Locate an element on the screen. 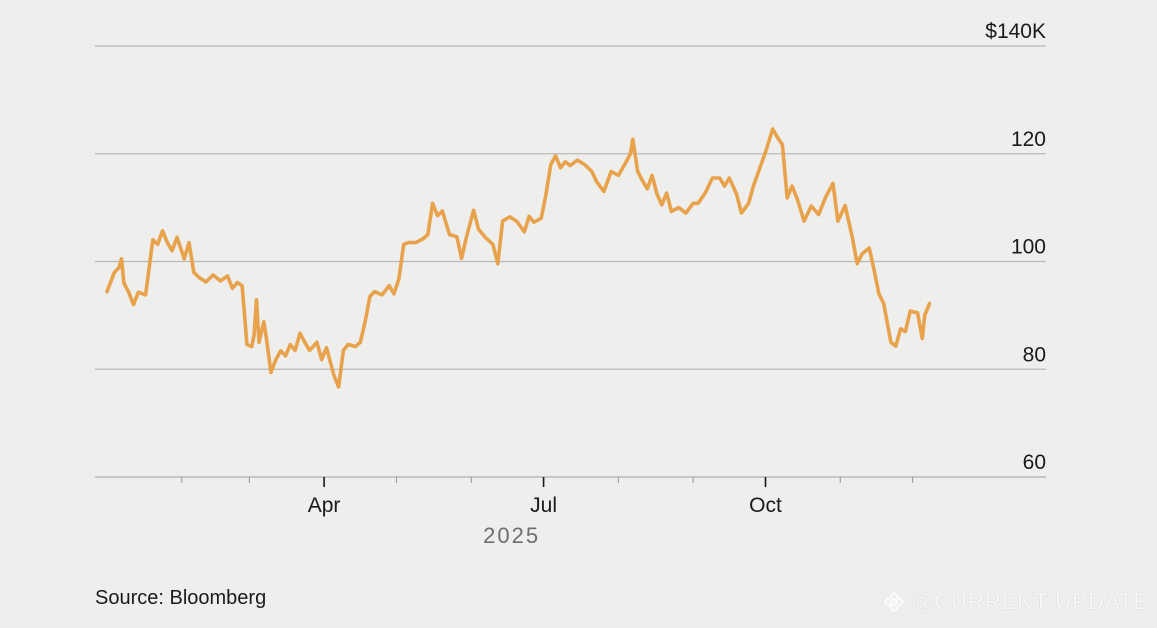  x-tick-label-oct: Oct is located at coordinates (765, 505).